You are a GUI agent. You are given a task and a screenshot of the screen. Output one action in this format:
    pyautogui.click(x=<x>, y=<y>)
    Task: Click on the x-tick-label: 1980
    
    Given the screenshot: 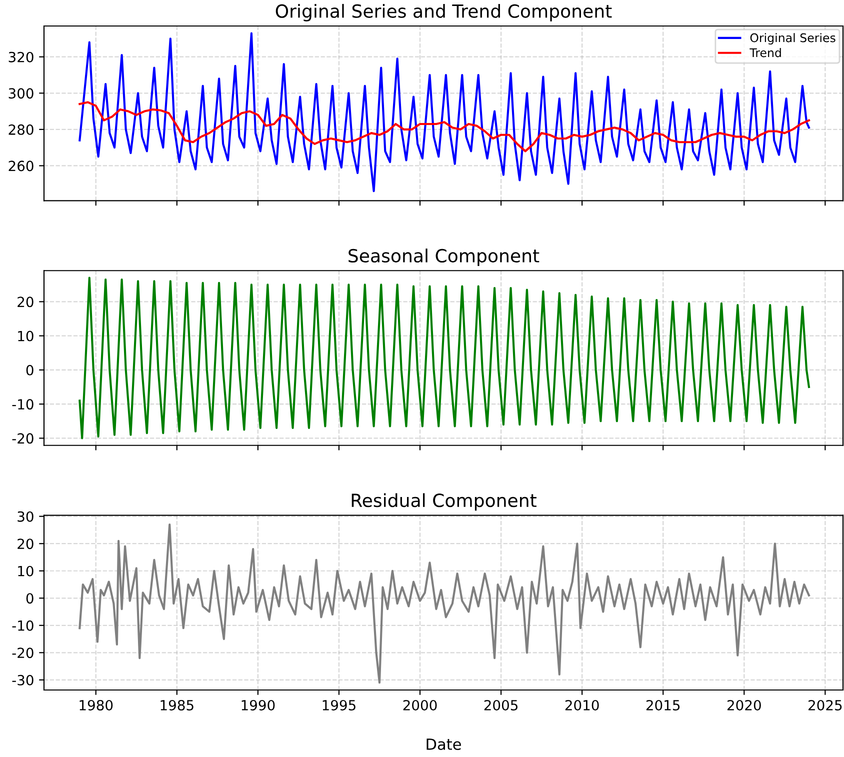 What is the action you would take?
    pyautogui.click(x=96, y=705)
    